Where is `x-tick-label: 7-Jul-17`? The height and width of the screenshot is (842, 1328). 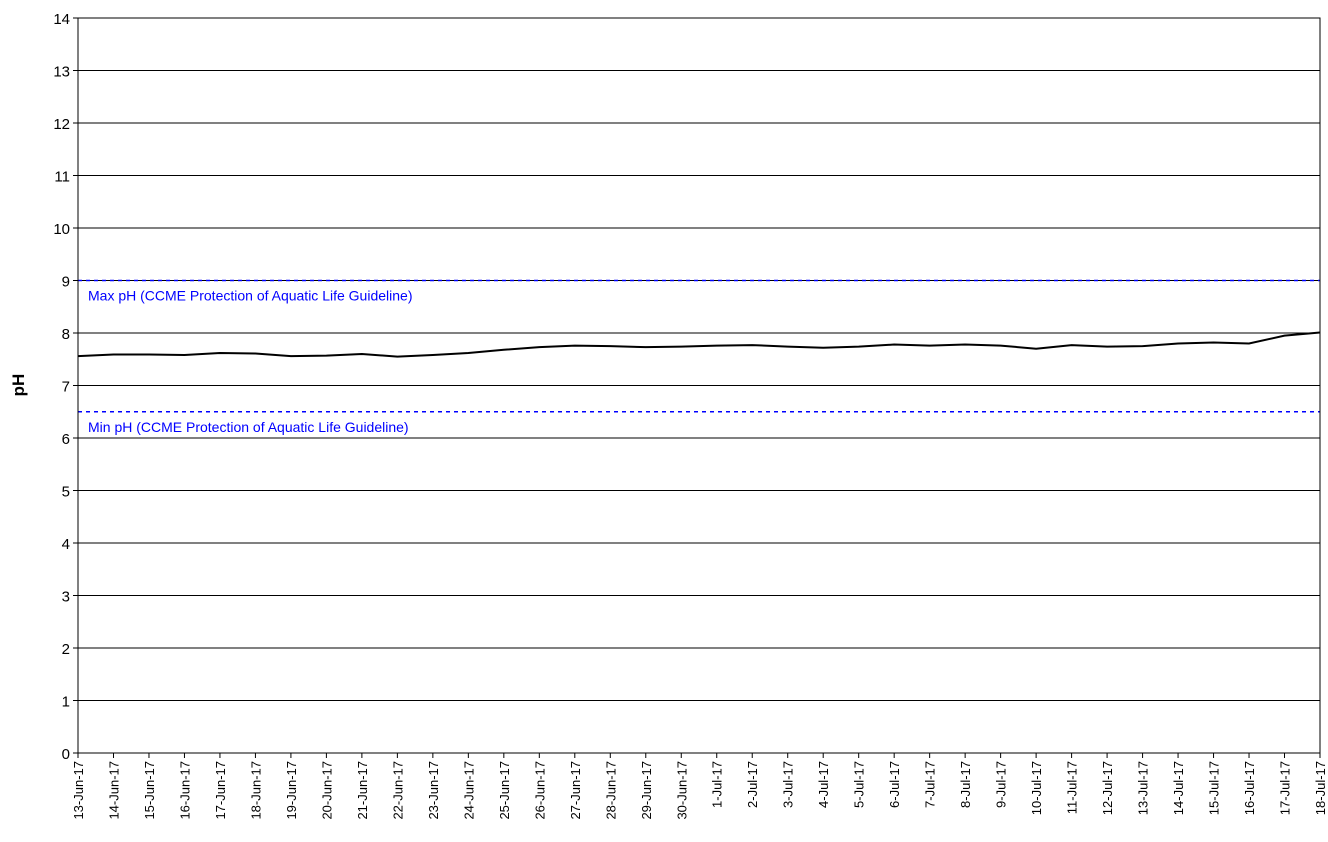 x-tick-label: 7-Jul-17 is located at coordinates (930, 784).